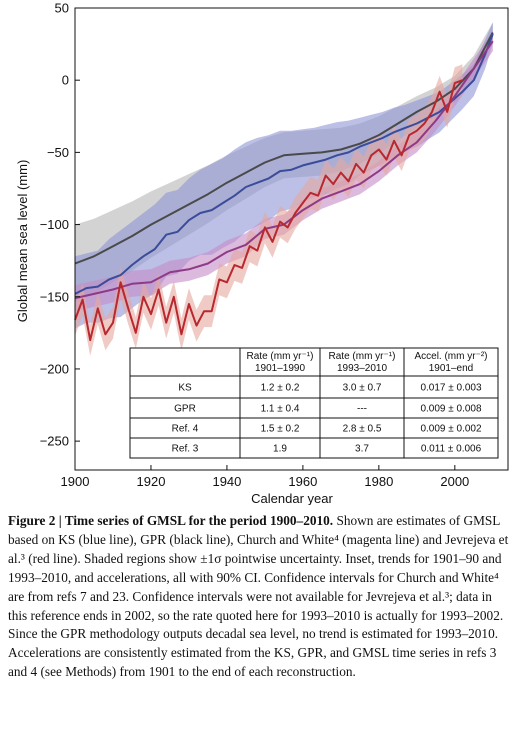  I want to click on y-tick-label: −150, so click(54, 296).